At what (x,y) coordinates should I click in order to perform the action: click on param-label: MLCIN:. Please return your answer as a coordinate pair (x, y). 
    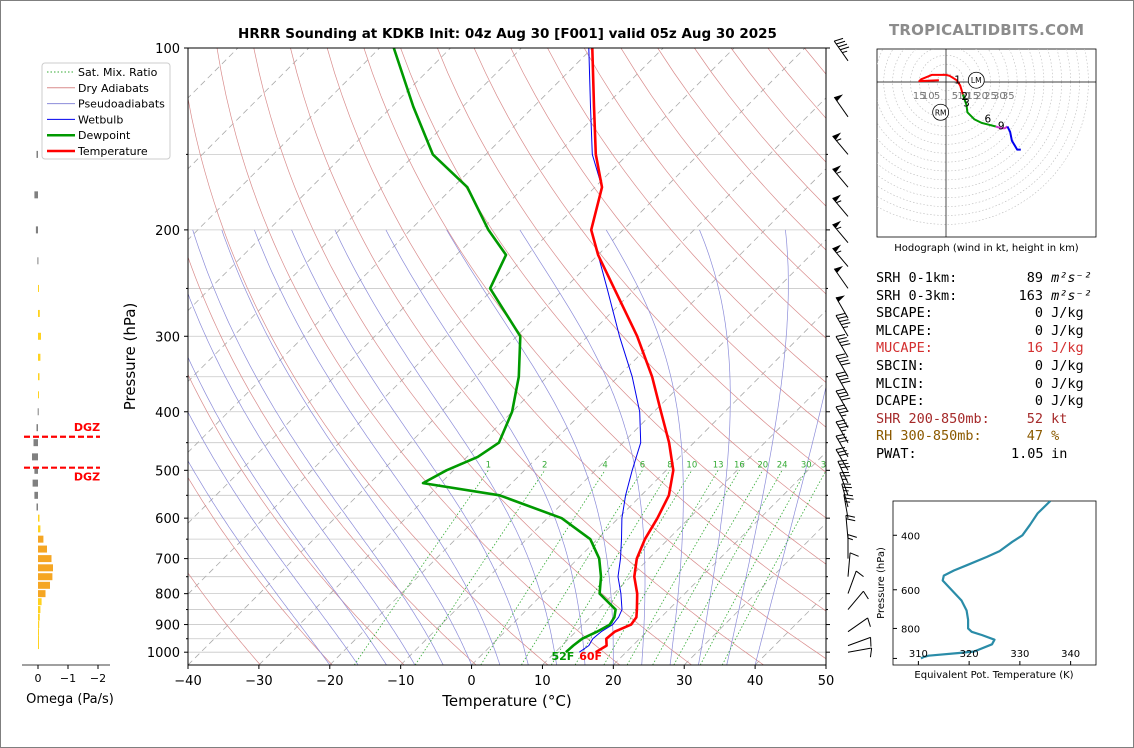
    Looking at the image, I should click on (900, 383).